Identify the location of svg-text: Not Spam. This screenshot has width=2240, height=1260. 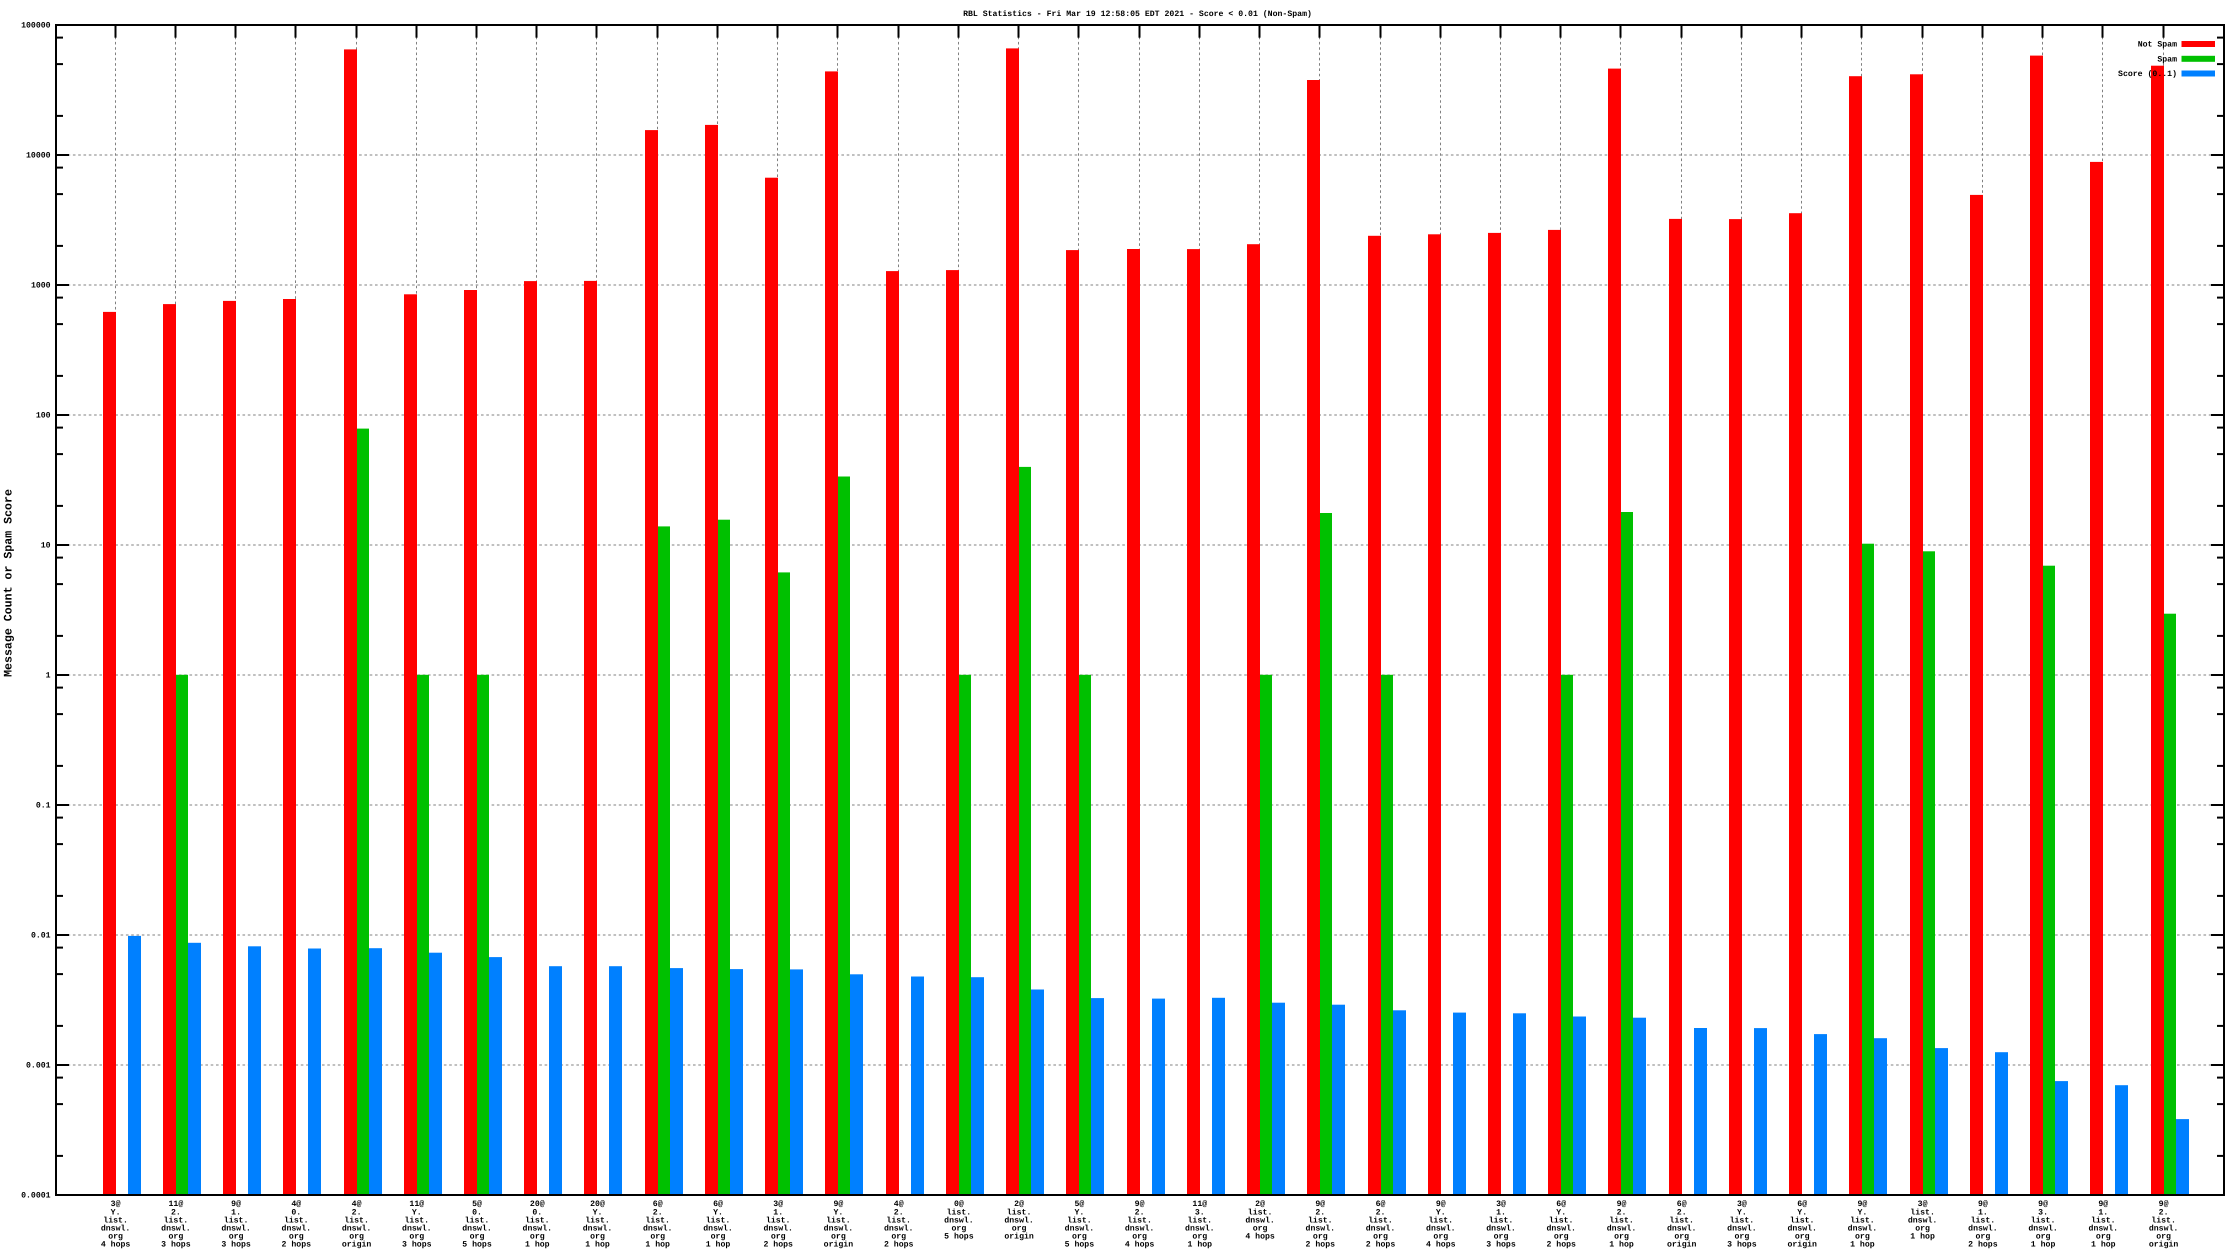
(2157, 45).